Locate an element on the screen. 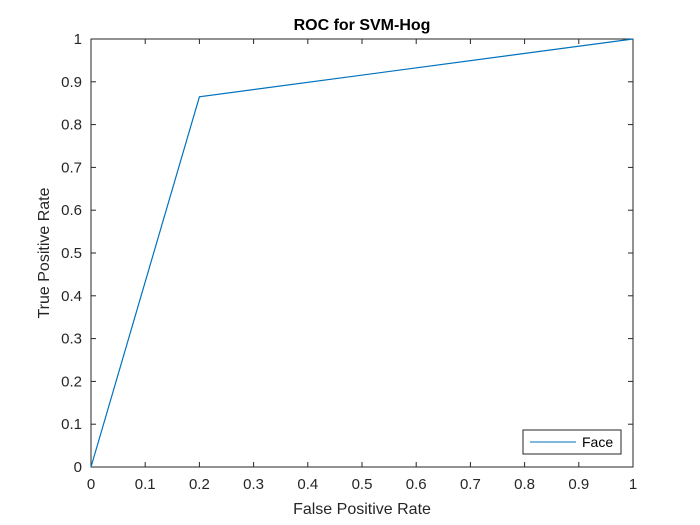  y-tick-label: 0.5 is located at coordinates (71, 253).